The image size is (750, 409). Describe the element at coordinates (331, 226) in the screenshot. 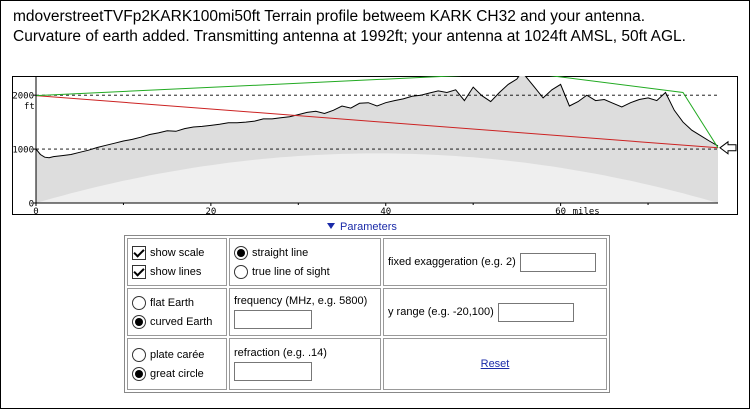

I see `triangle-down-icon` at that location.